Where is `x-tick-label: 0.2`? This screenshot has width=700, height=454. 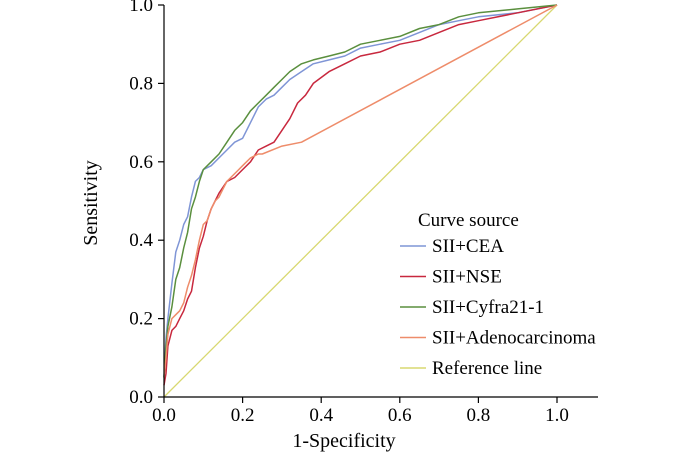
x-tick-label: 0.2 is located at coordinates (243, 415).